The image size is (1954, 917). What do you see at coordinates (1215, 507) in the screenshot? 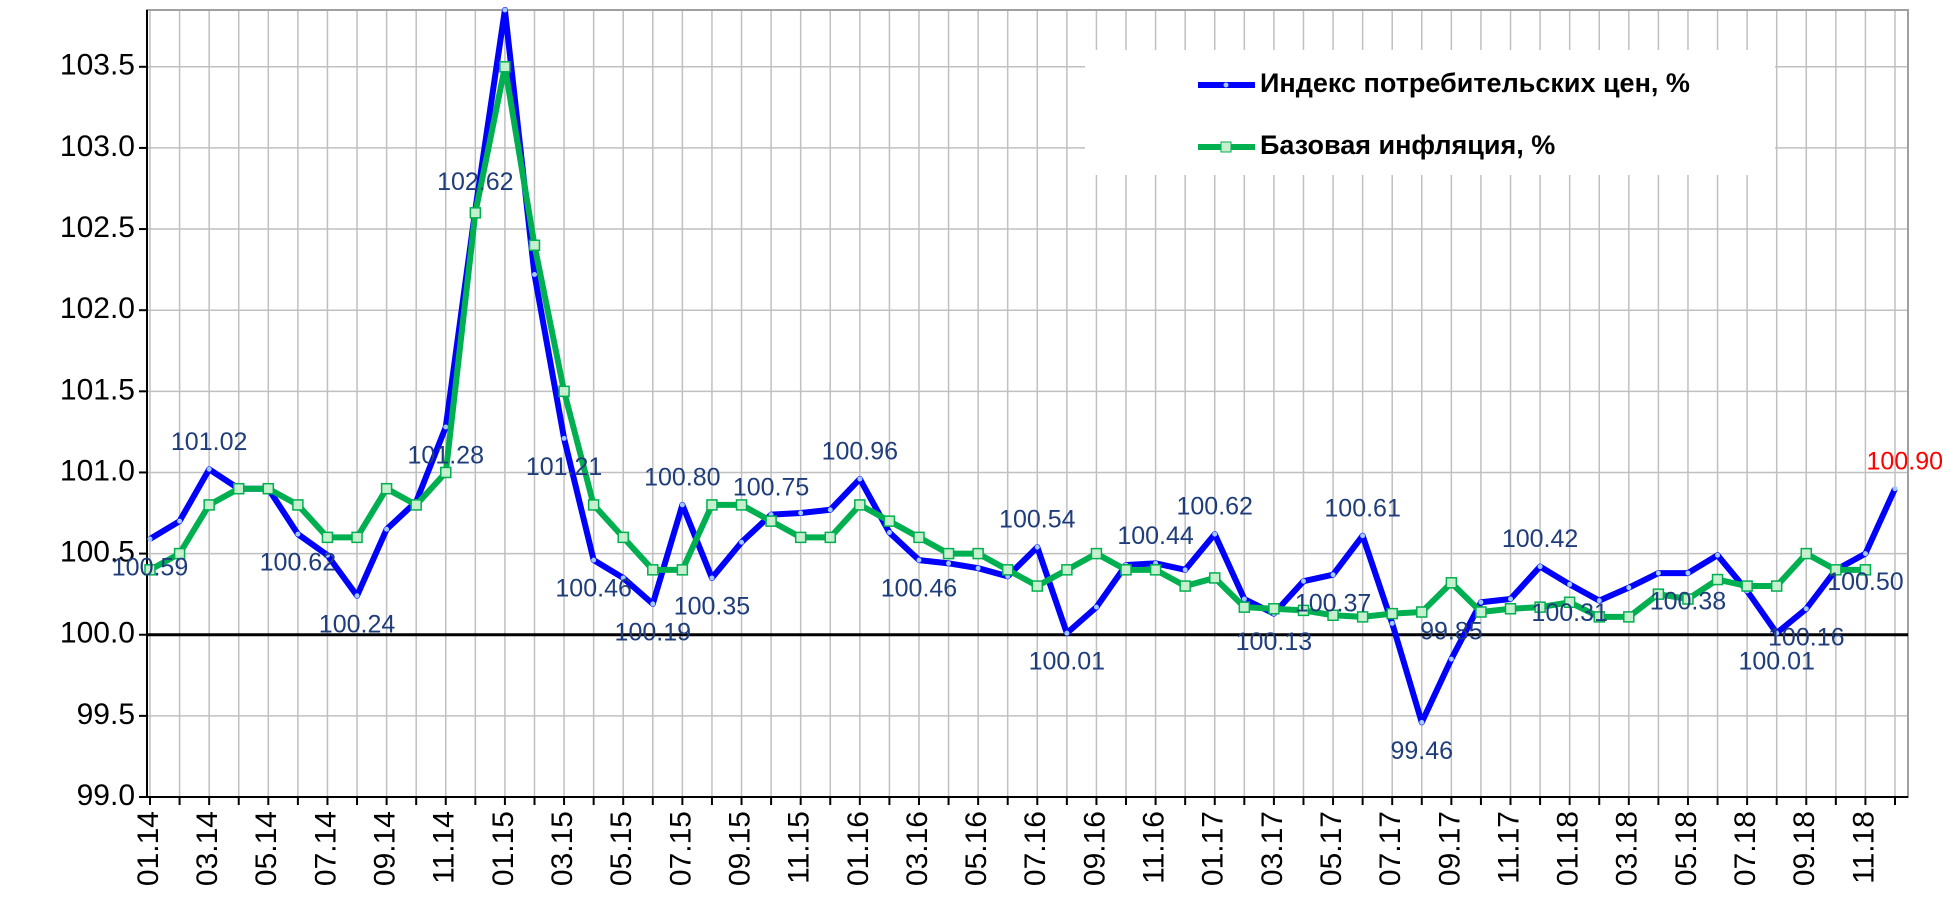
I see `data-label: 100.62` at bounding box center [1215, 507].